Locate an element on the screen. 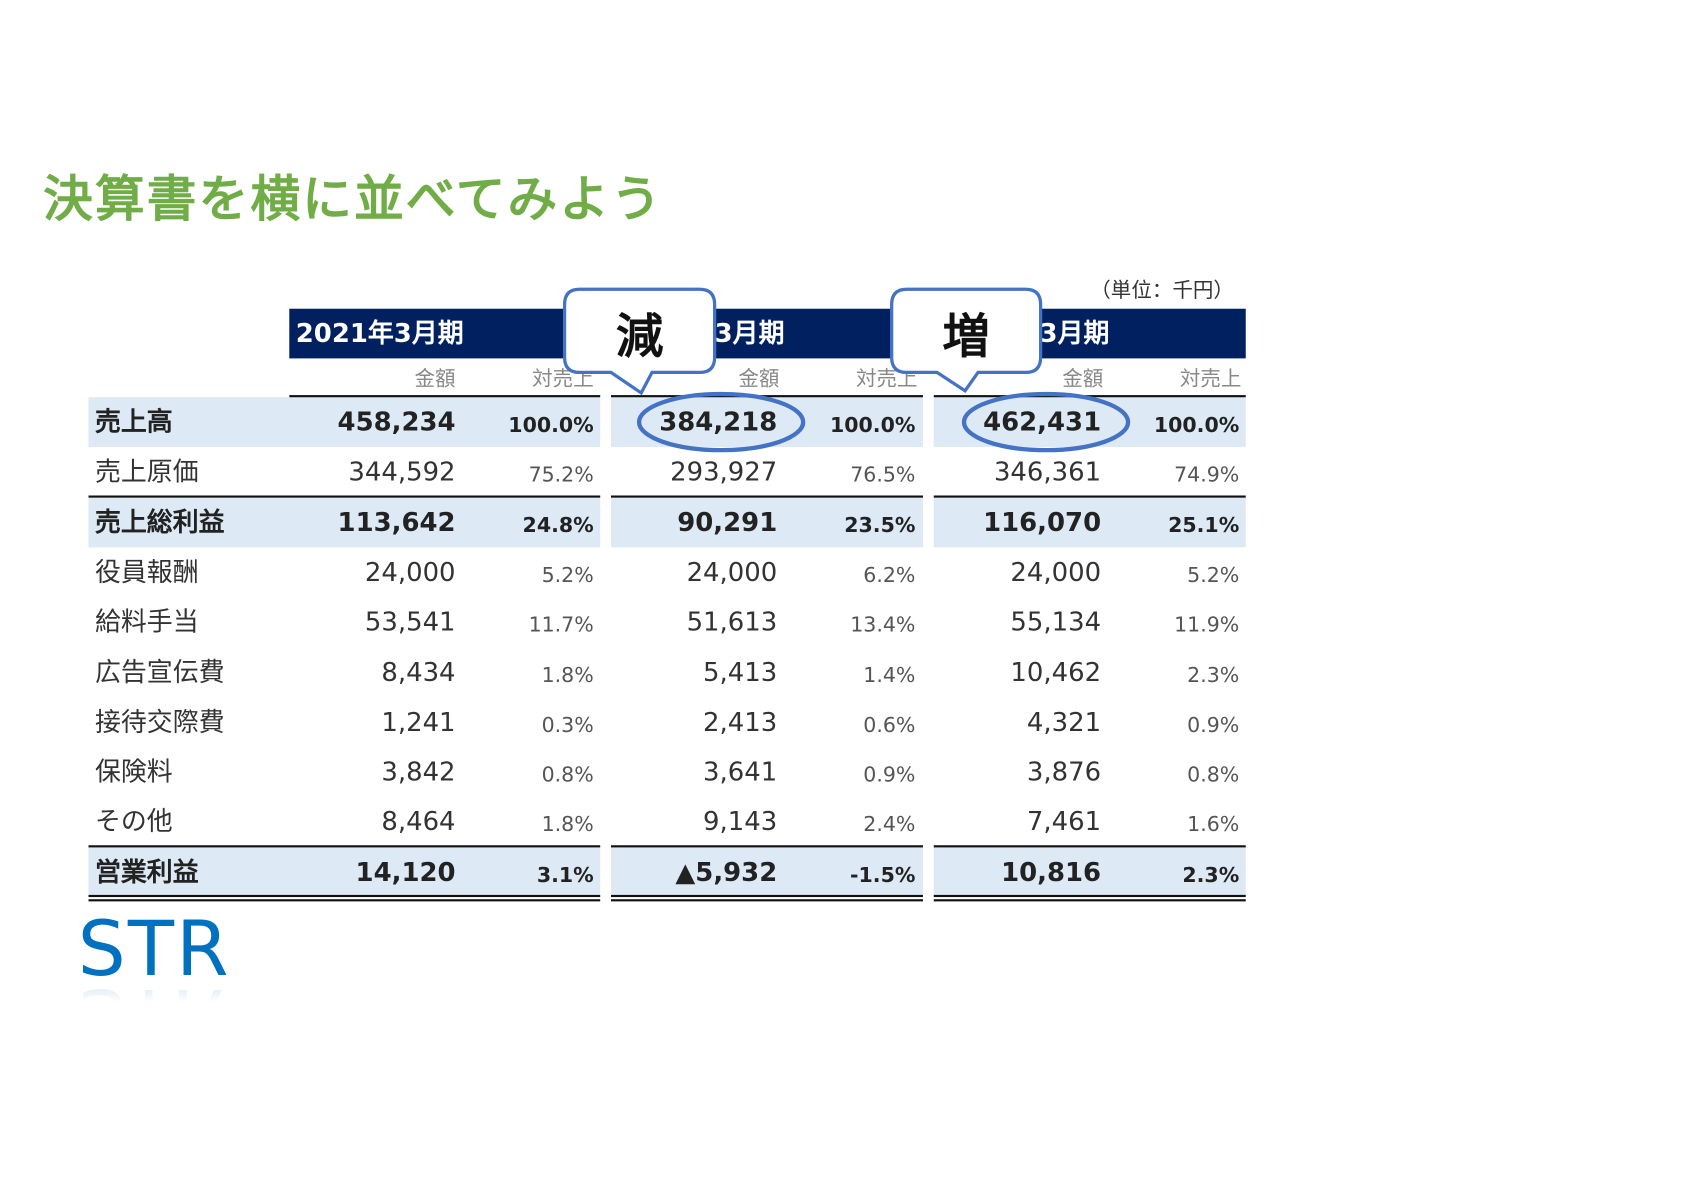  highlight-ellipse-increase is located at coordinates (1046, 422).